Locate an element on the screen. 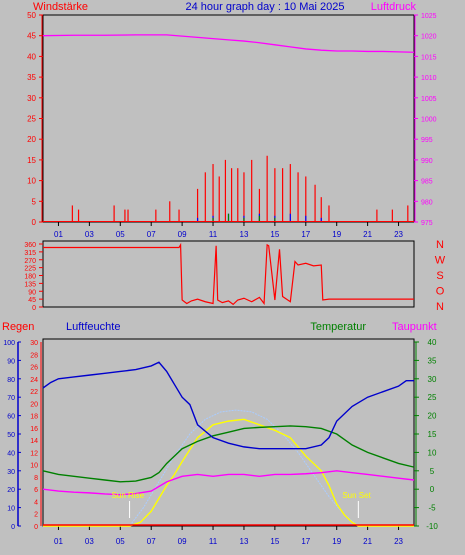  rain-tick-label: 12 is located at coordinates (34, 453).